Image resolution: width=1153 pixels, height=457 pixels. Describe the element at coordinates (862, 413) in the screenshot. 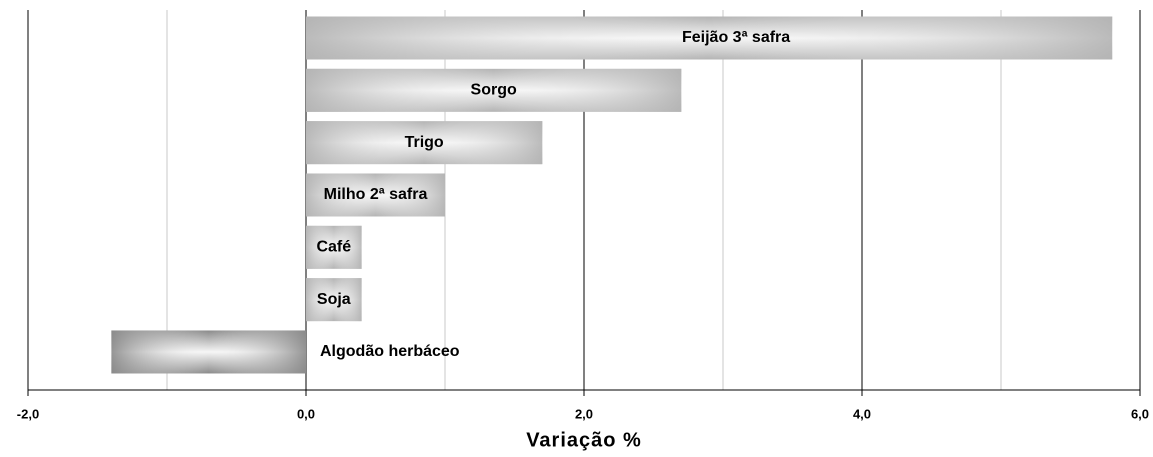

I see `x-tick-label: 4,0` at that location.